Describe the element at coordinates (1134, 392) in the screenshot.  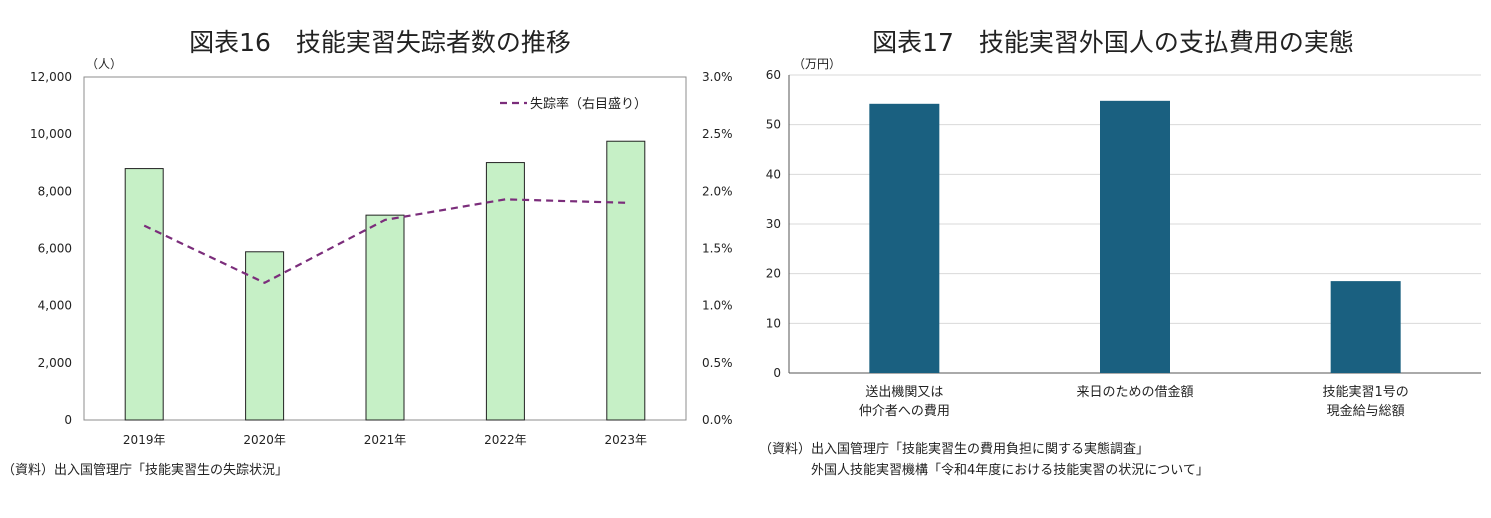
I see `x-tick-label: 来日のための借金額` at that location.